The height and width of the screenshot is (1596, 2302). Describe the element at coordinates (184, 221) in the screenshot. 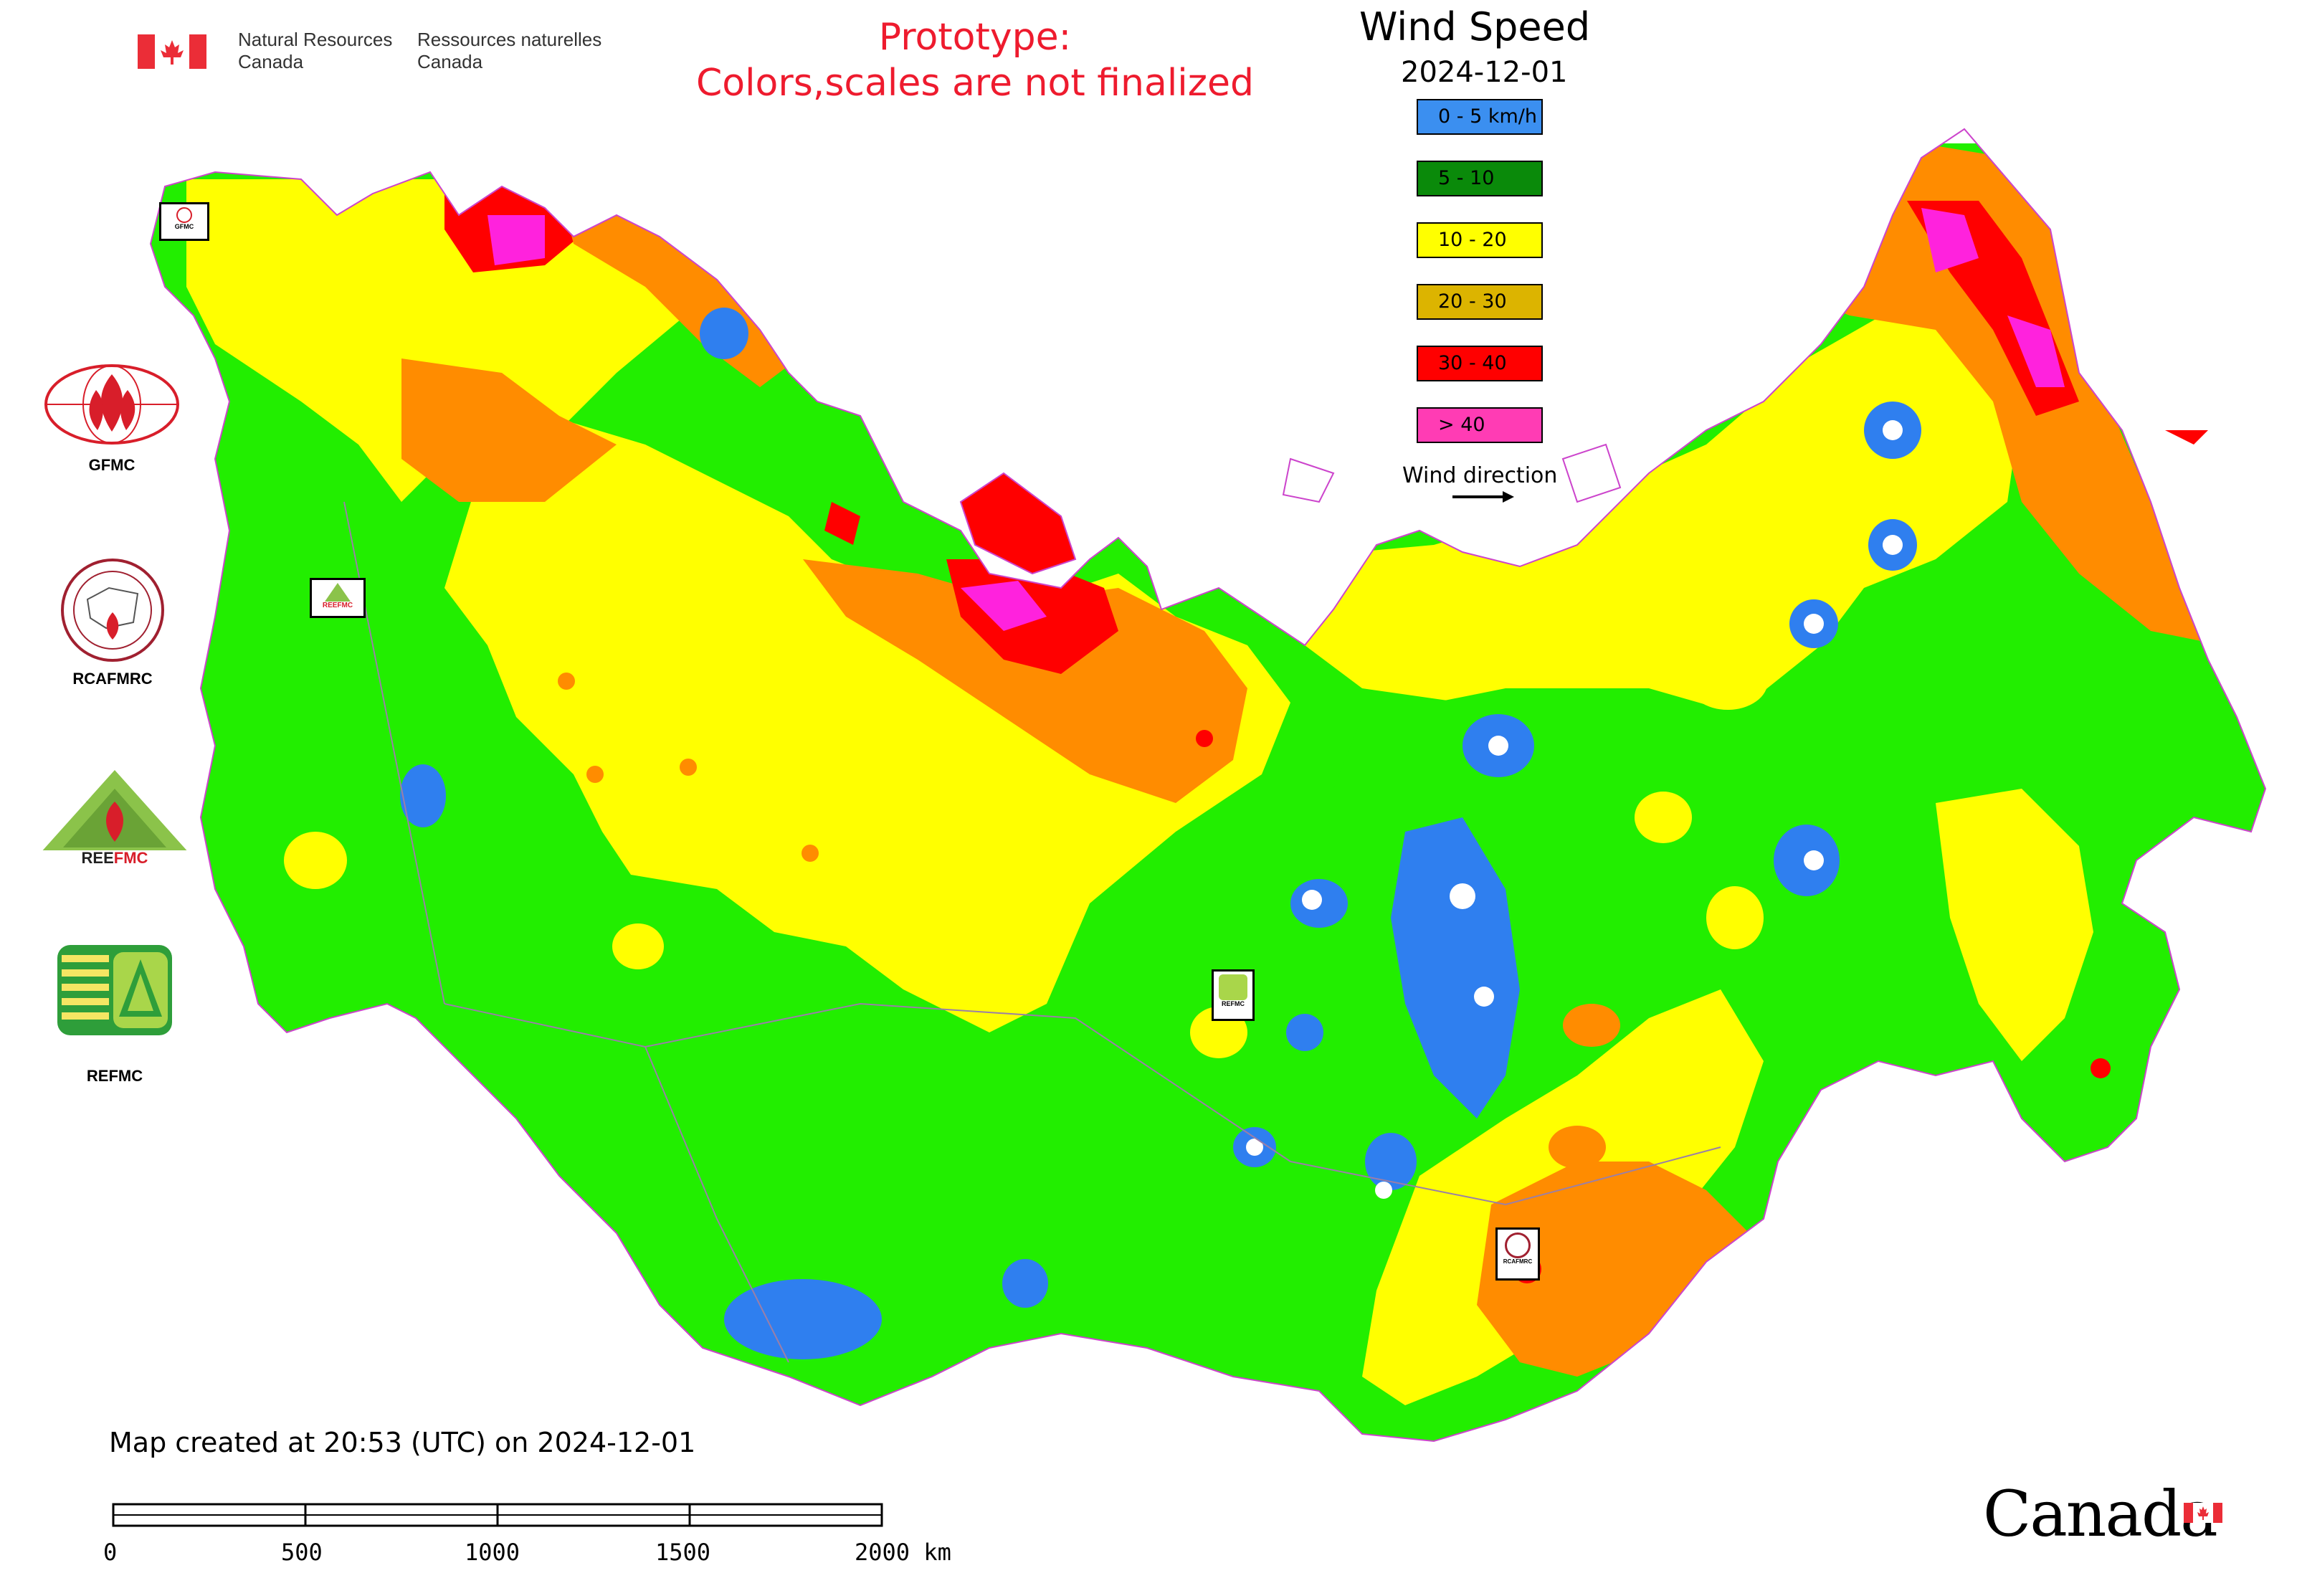

I see `gfmc-map-marker: GFMC` at that location.